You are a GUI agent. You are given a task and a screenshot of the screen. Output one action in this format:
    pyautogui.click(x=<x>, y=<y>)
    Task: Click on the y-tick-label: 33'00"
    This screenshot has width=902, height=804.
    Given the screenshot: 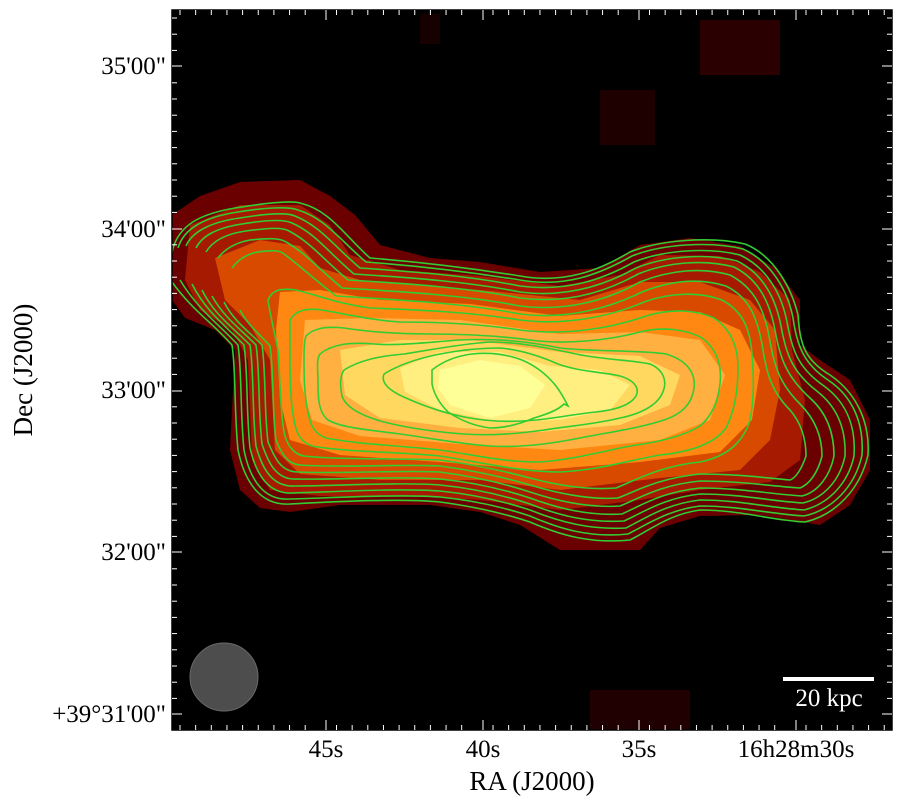 What is the action you would take?
    pyautogui.click(x=133, y=390)
    